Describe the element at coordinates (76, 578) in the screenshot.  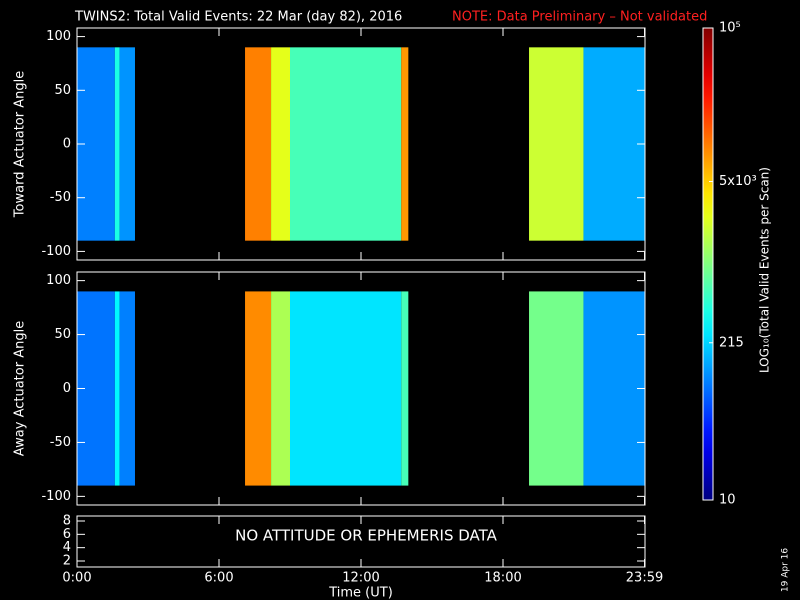
I see `x-tick-label: 0:00` at that location.